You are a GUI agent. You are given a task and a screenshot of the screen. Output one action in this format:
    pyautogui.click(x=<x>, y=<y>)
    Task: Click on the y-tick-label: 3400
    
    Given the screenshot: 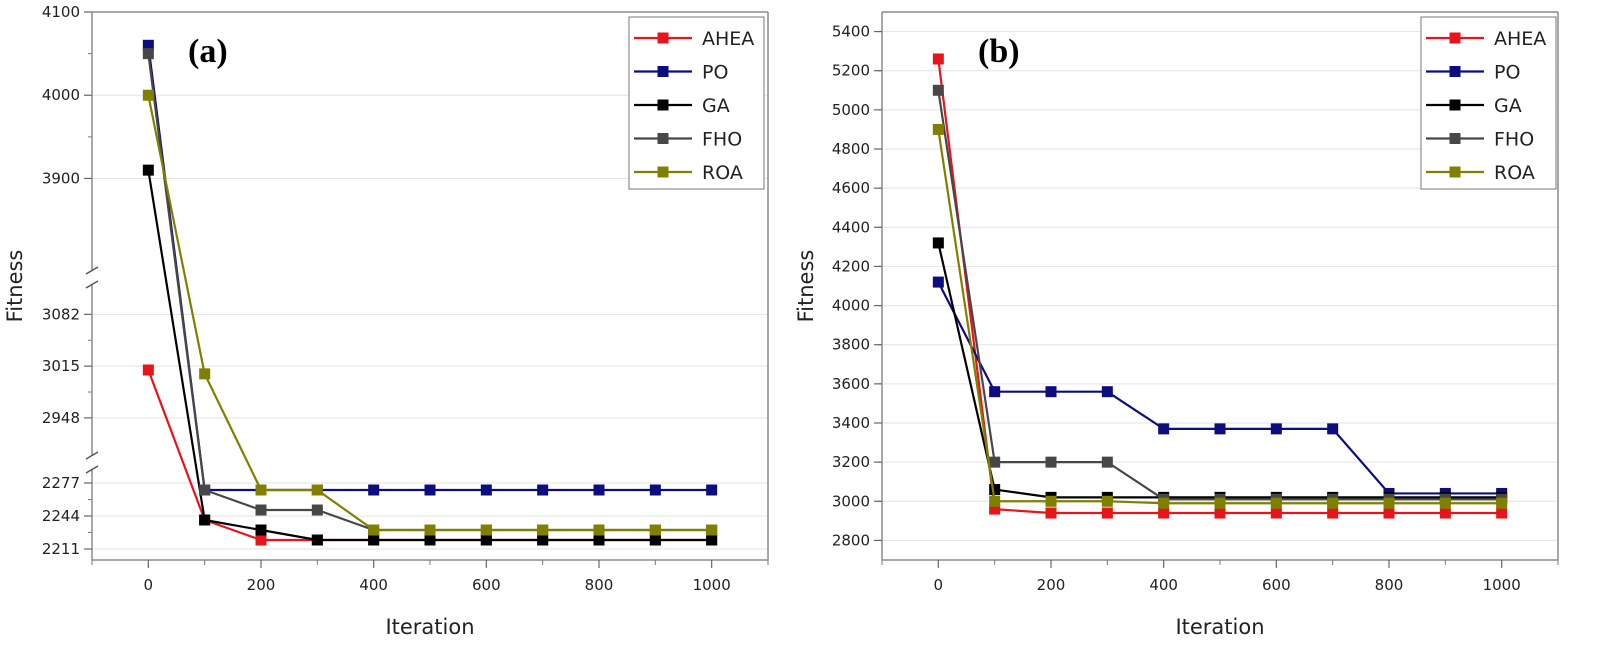 What is the action you would take?
    pyautogui.click(x=851, y=423)
    